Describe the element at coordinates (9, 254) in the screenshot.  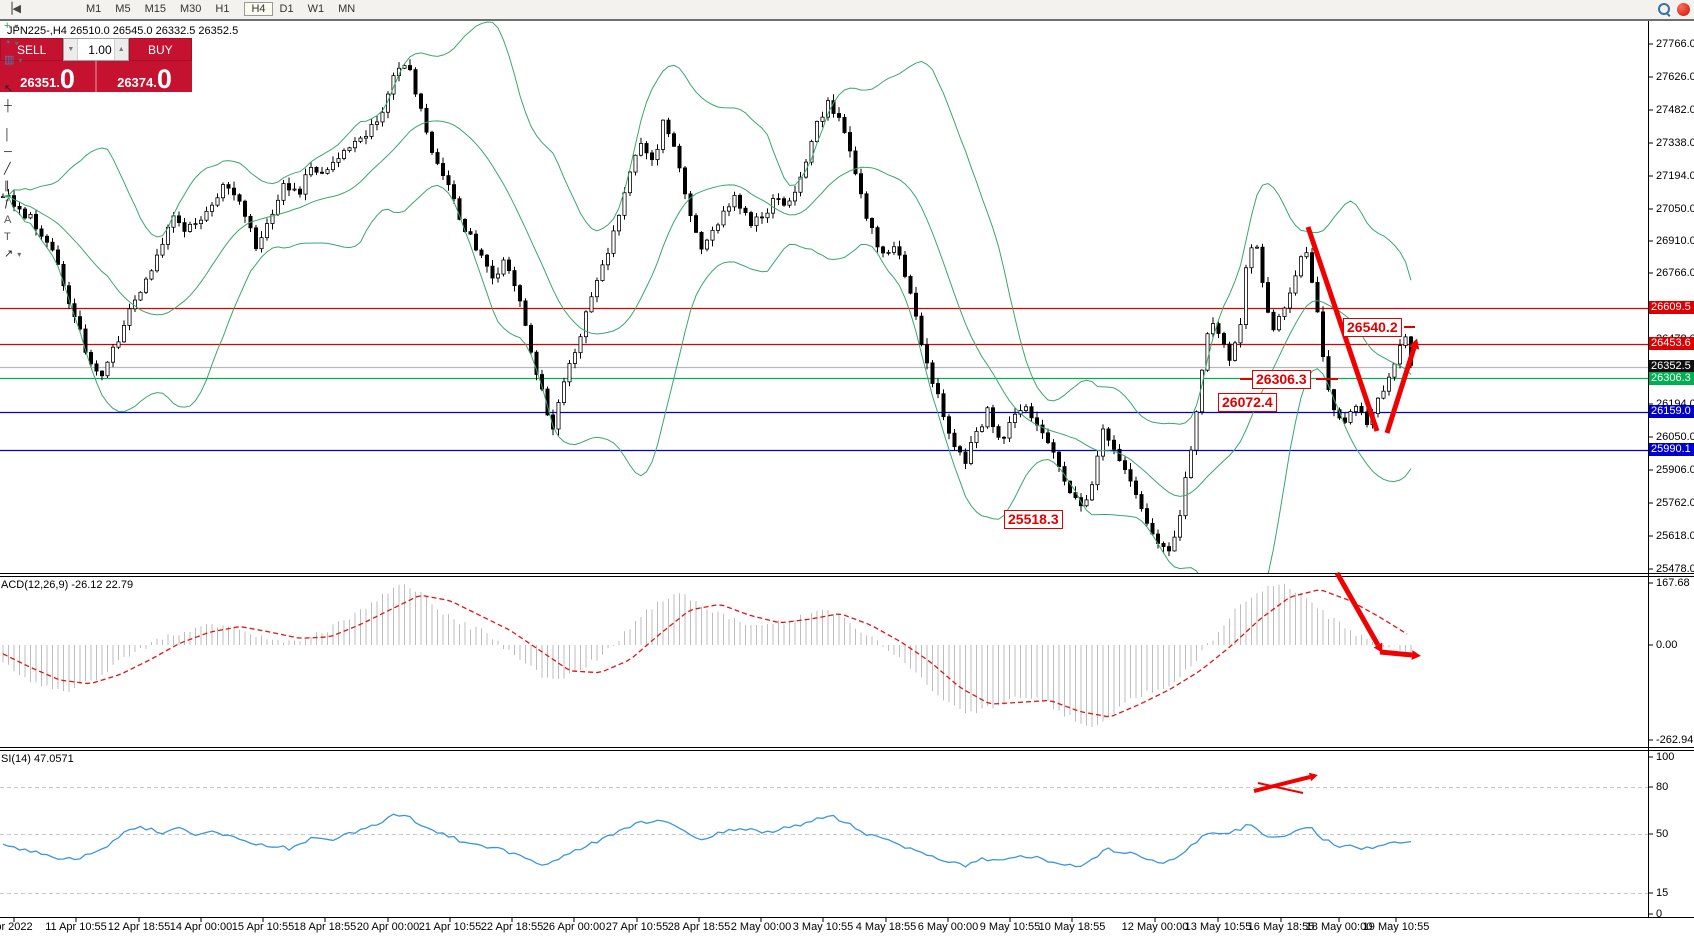
I see `arrows-icon: ↗` at that location.